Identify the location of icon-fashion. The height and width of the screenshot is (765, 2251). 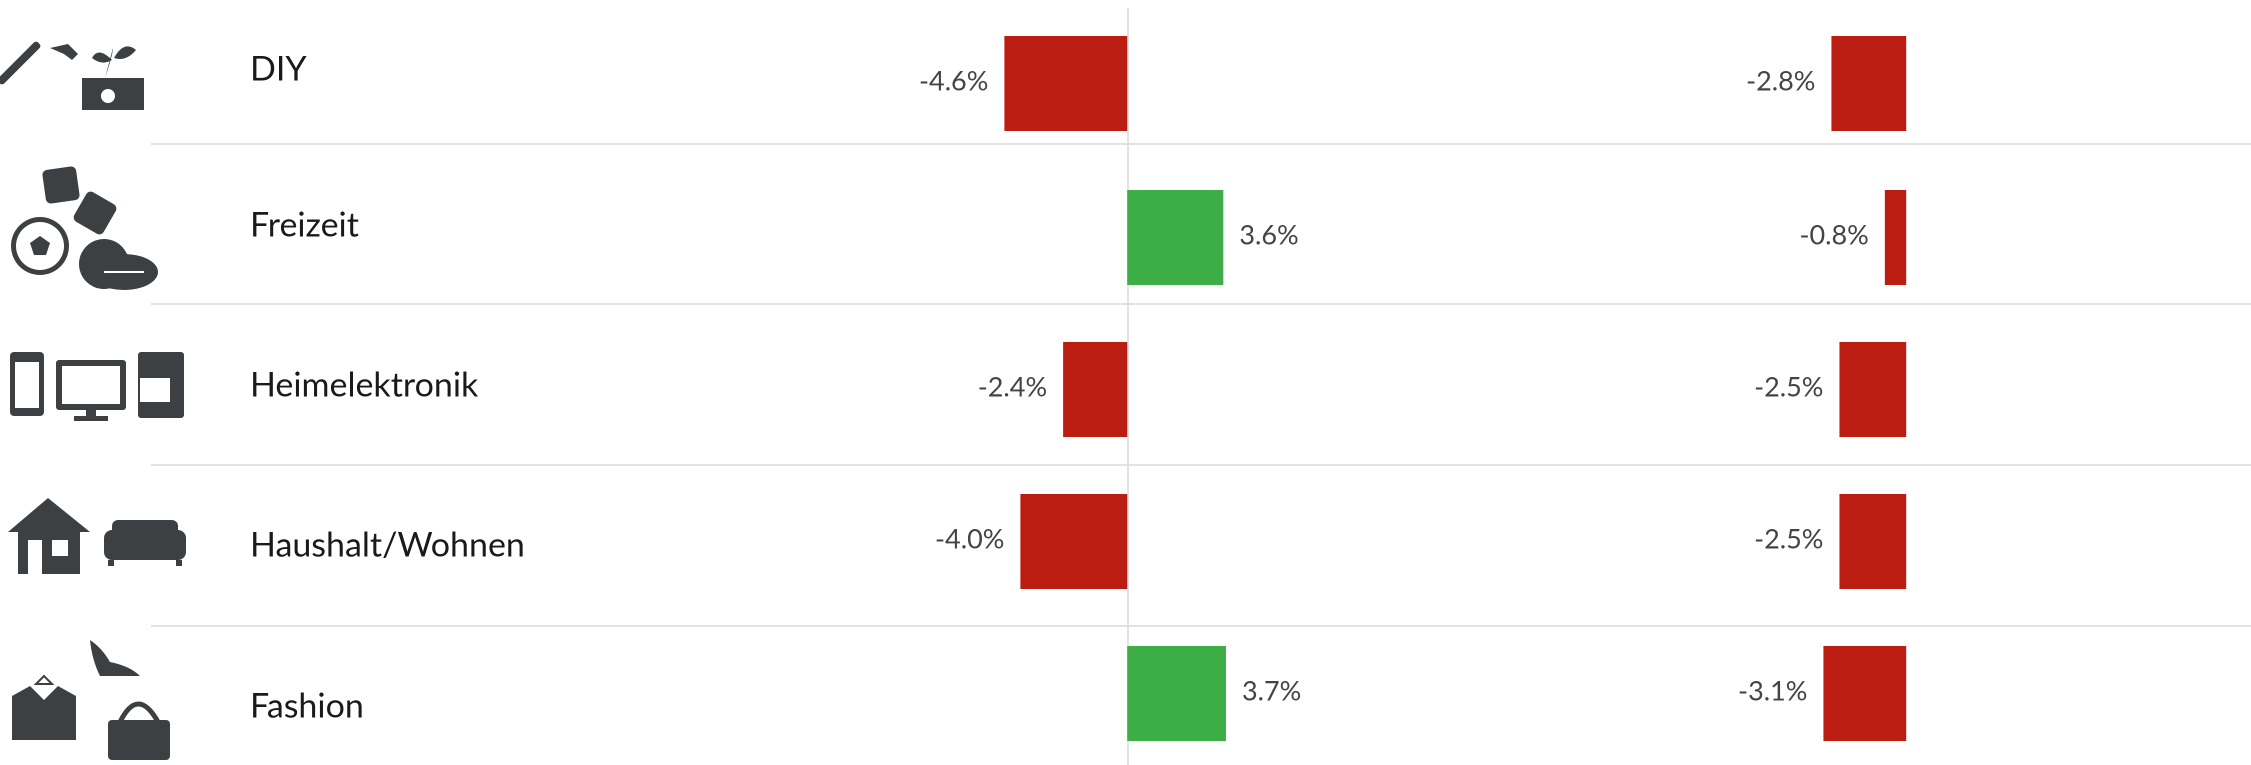
(91, 700).